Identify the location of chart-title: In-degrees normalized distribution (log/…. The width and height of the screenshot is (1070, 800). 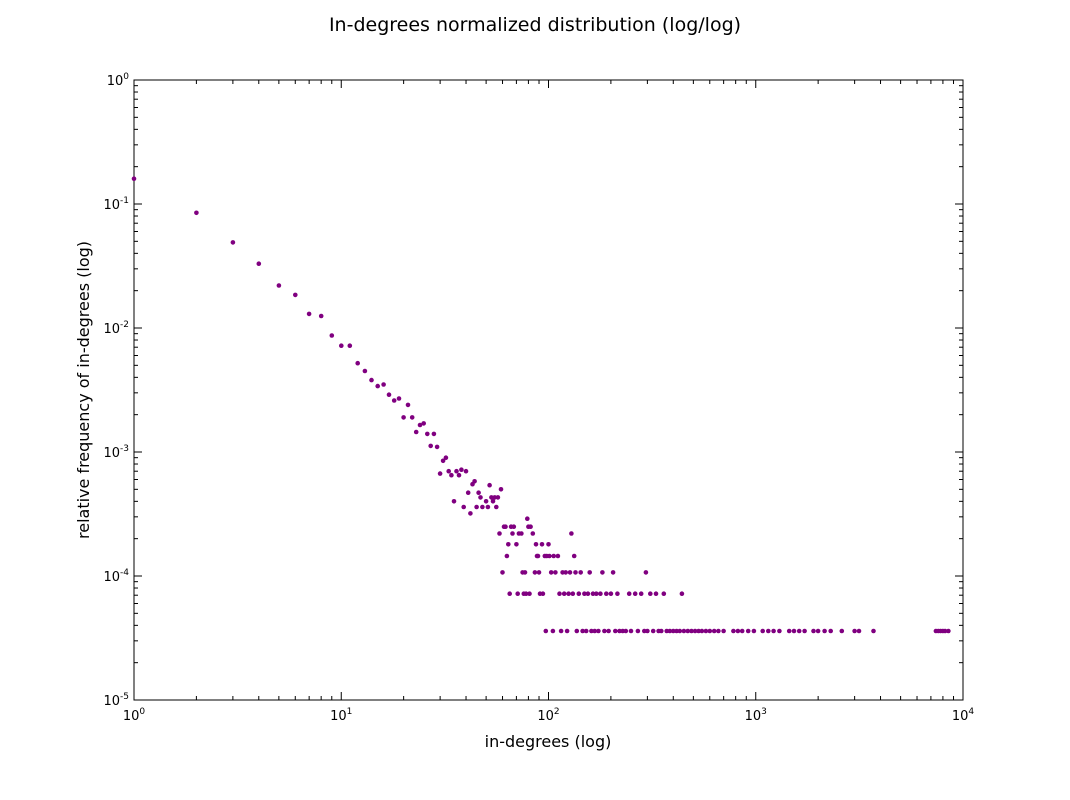
(535, 25).